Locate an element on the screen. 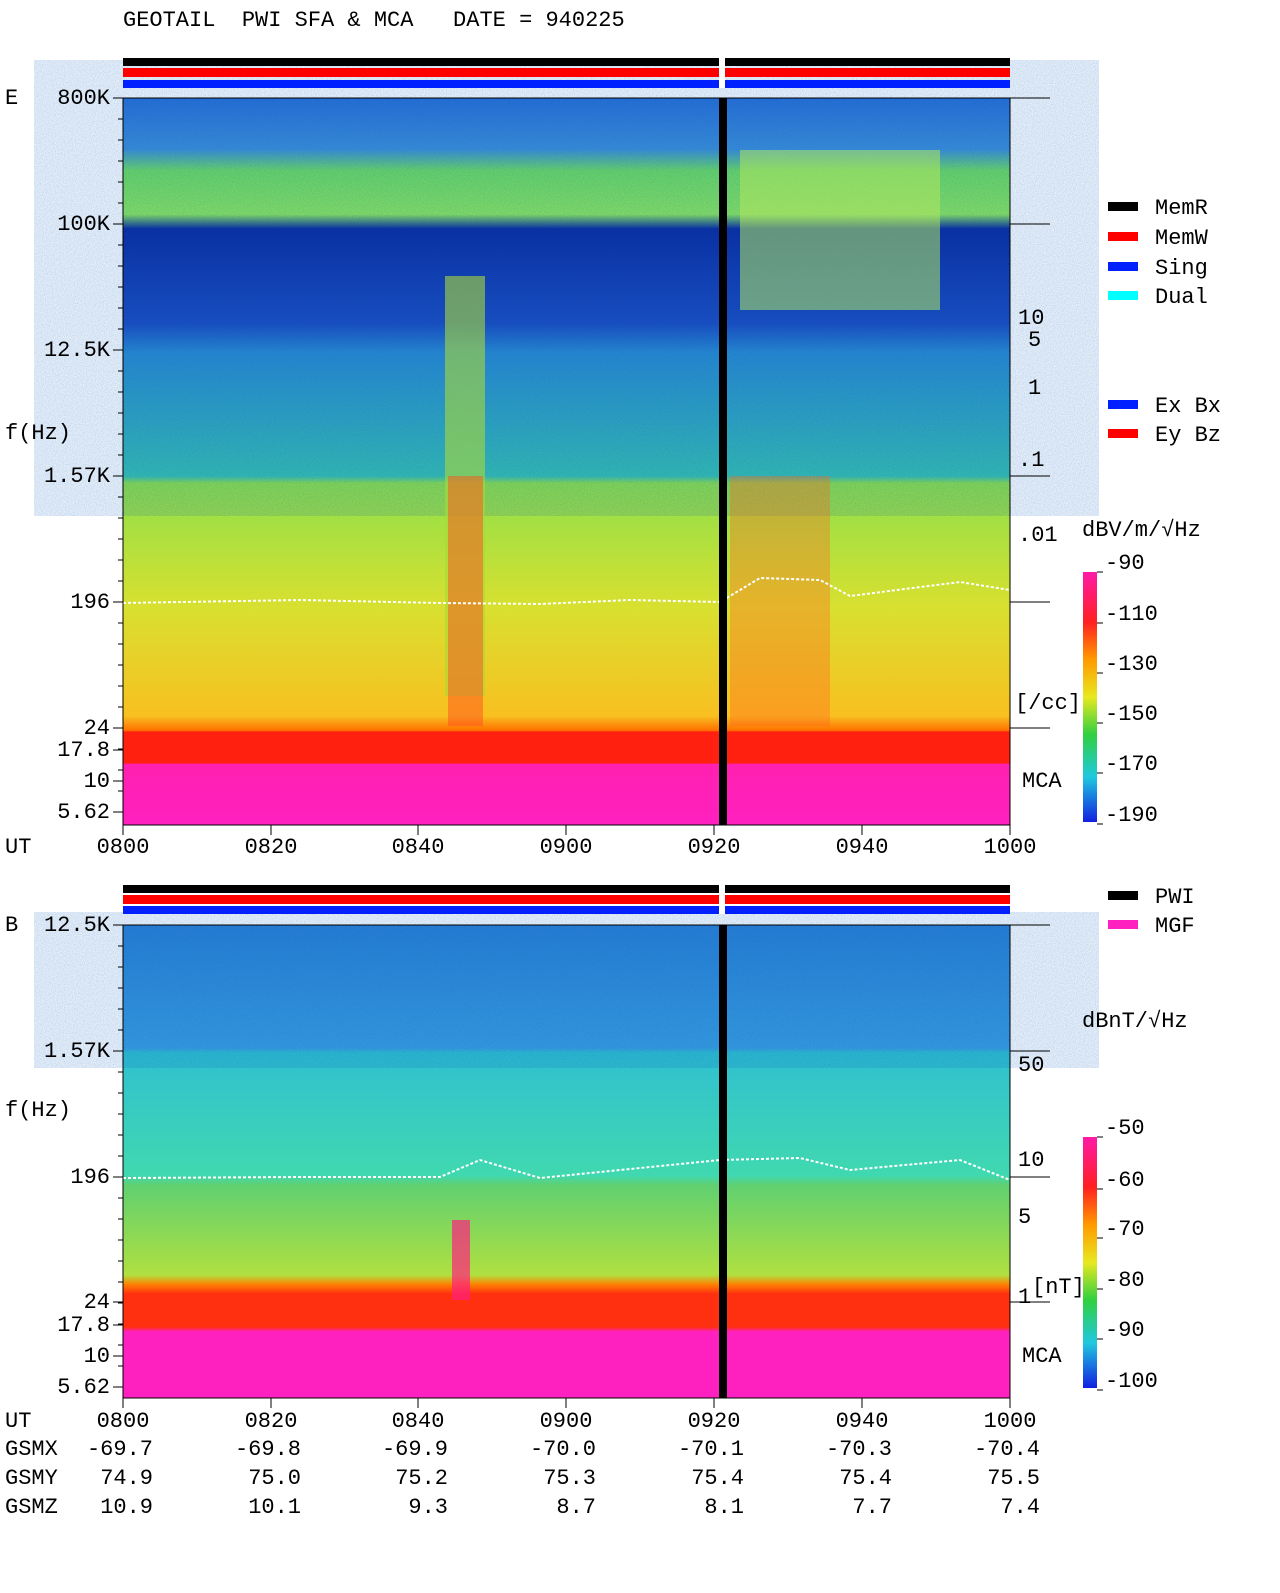 Image resolution: width=1280 pixels, height=1593 pixels. colorbar-tick-label: -130 is located at coordinates (1131, 664).